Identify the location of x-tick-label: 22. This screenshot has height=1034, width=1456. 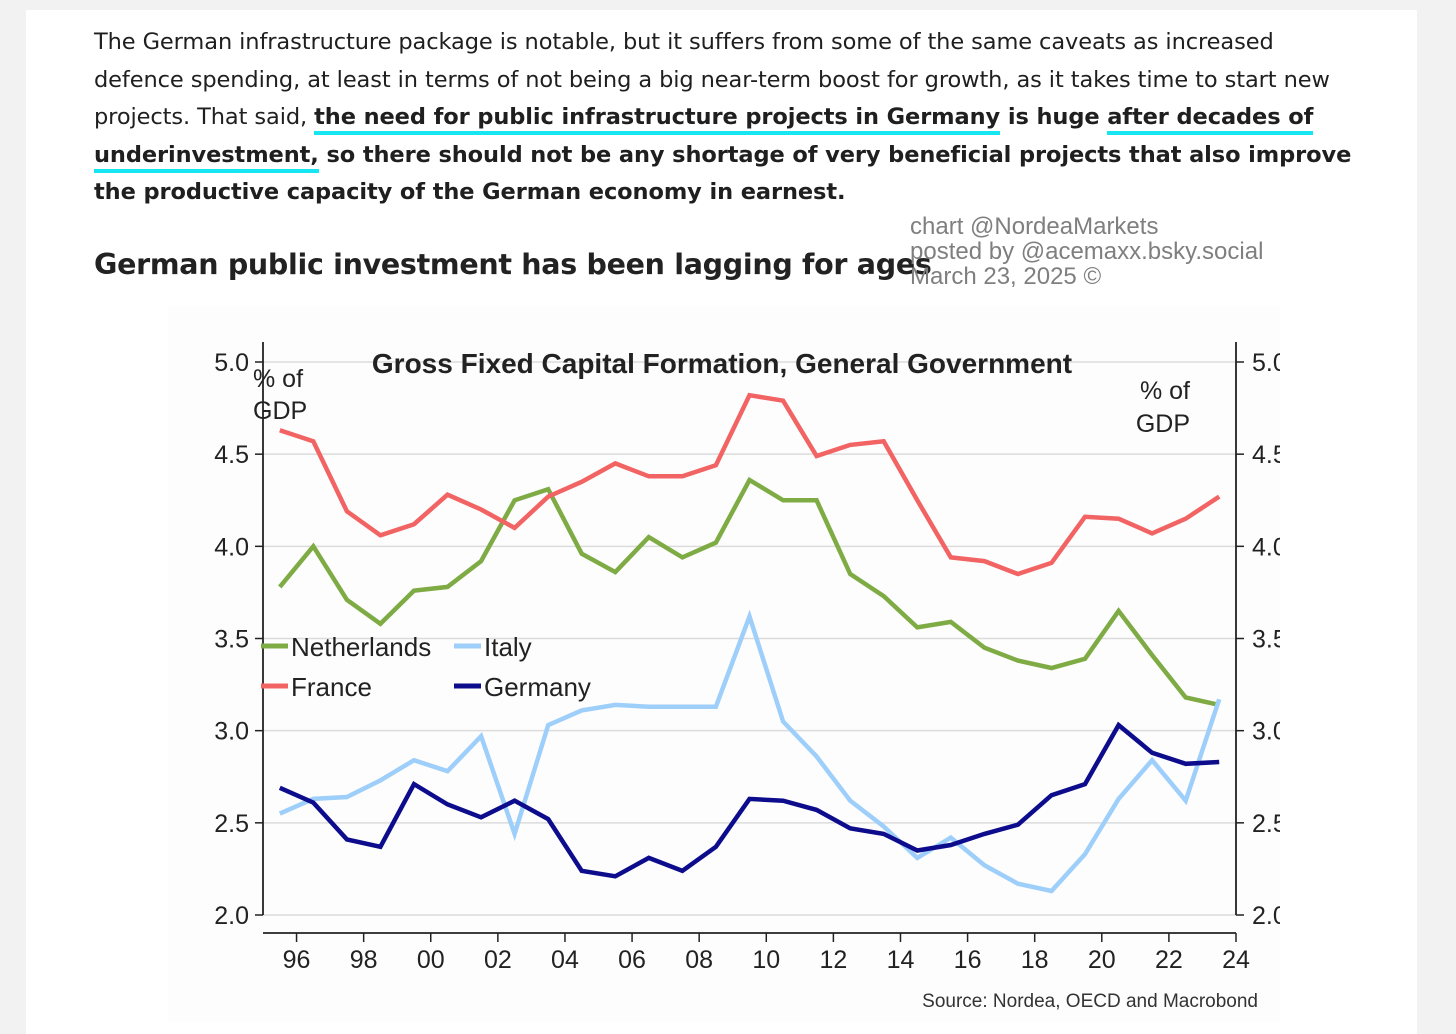
(1169, 960).